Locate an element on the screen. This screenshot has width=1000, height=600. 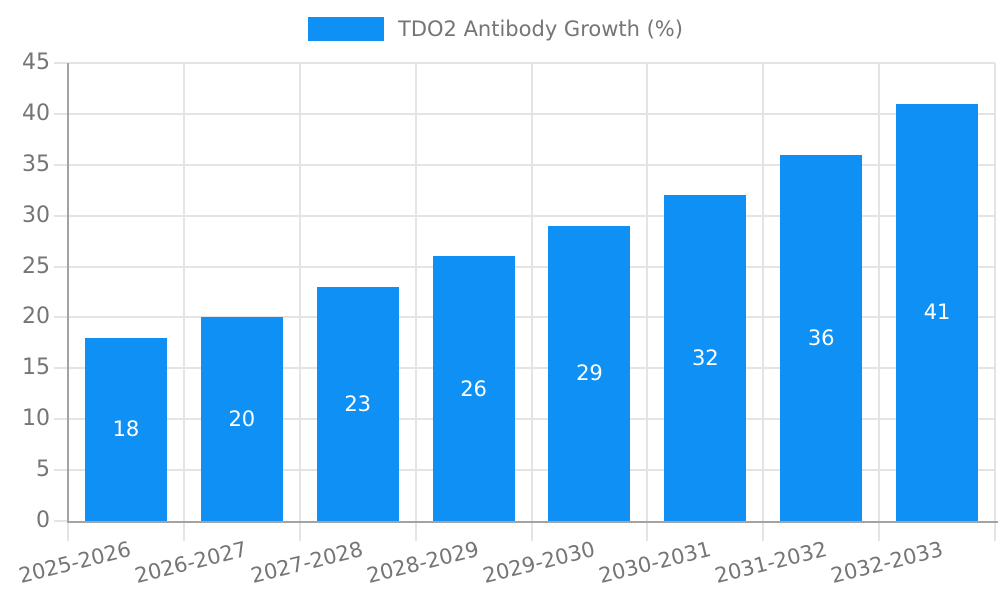
bar: 36 is located at coordinates (821, 337).